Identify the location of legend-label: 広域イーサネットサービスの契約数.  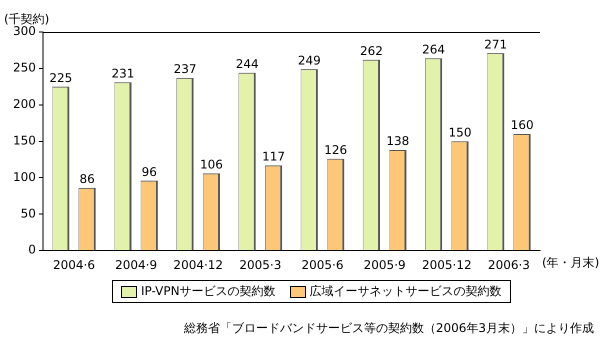
(405, 291).